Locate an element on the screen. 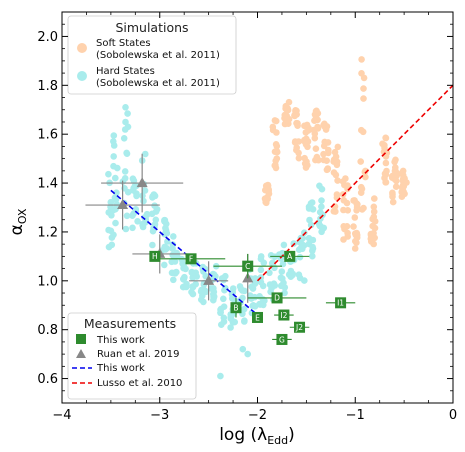  legend-this-work-square is located at coordinates (81, 339).